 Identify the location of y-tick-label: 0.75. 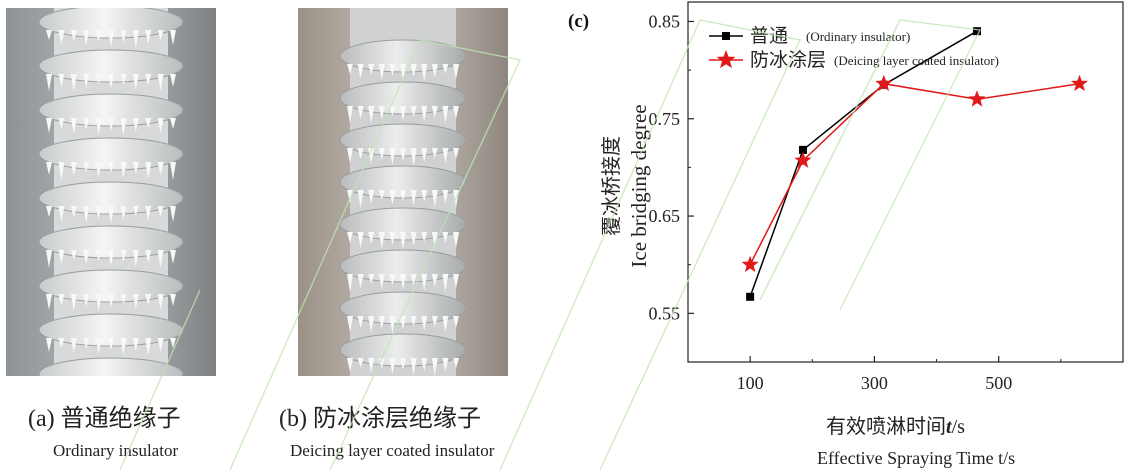
(665, 119).